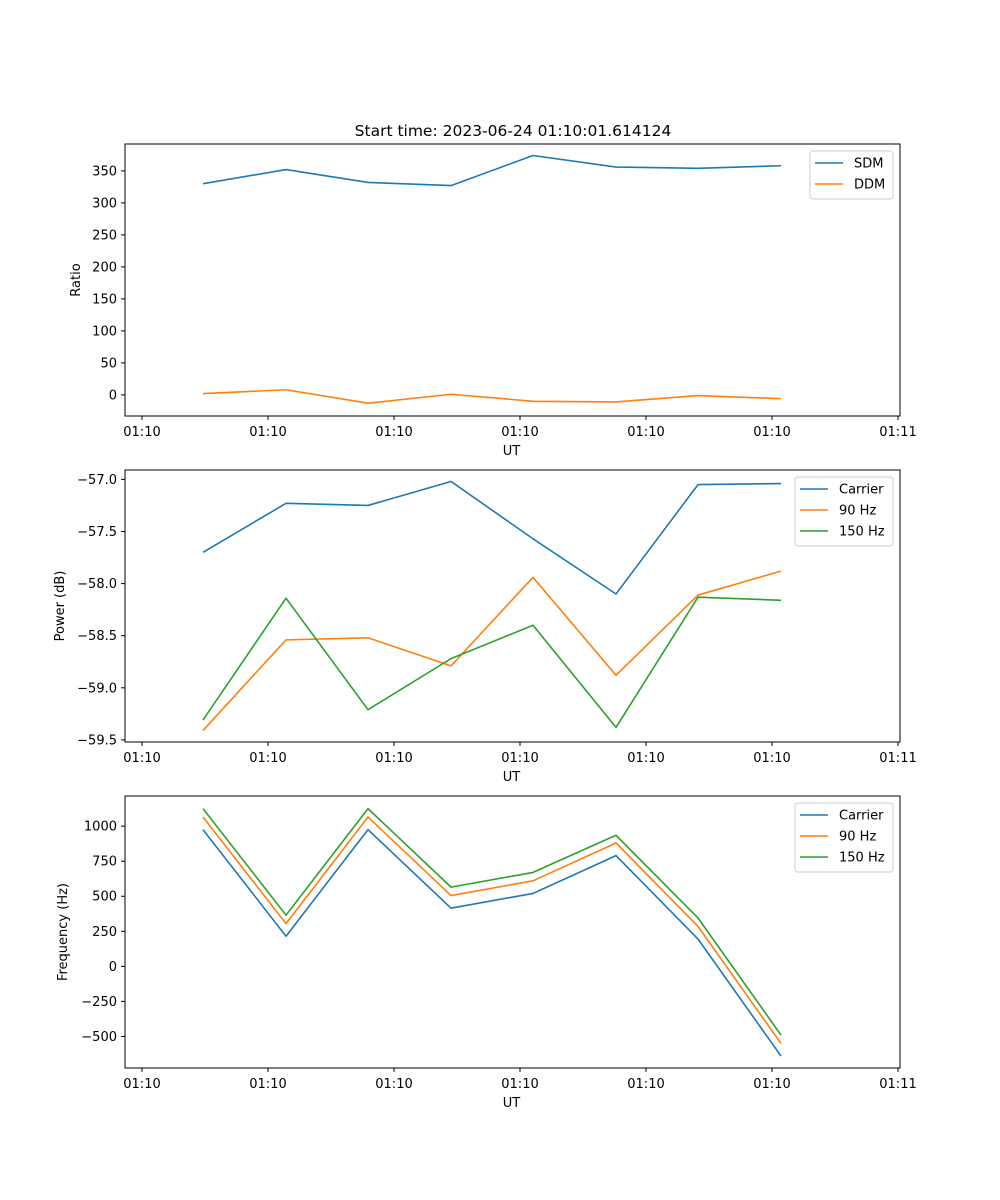  I want to click on y-tick-label: 1000, so click(100, 827).